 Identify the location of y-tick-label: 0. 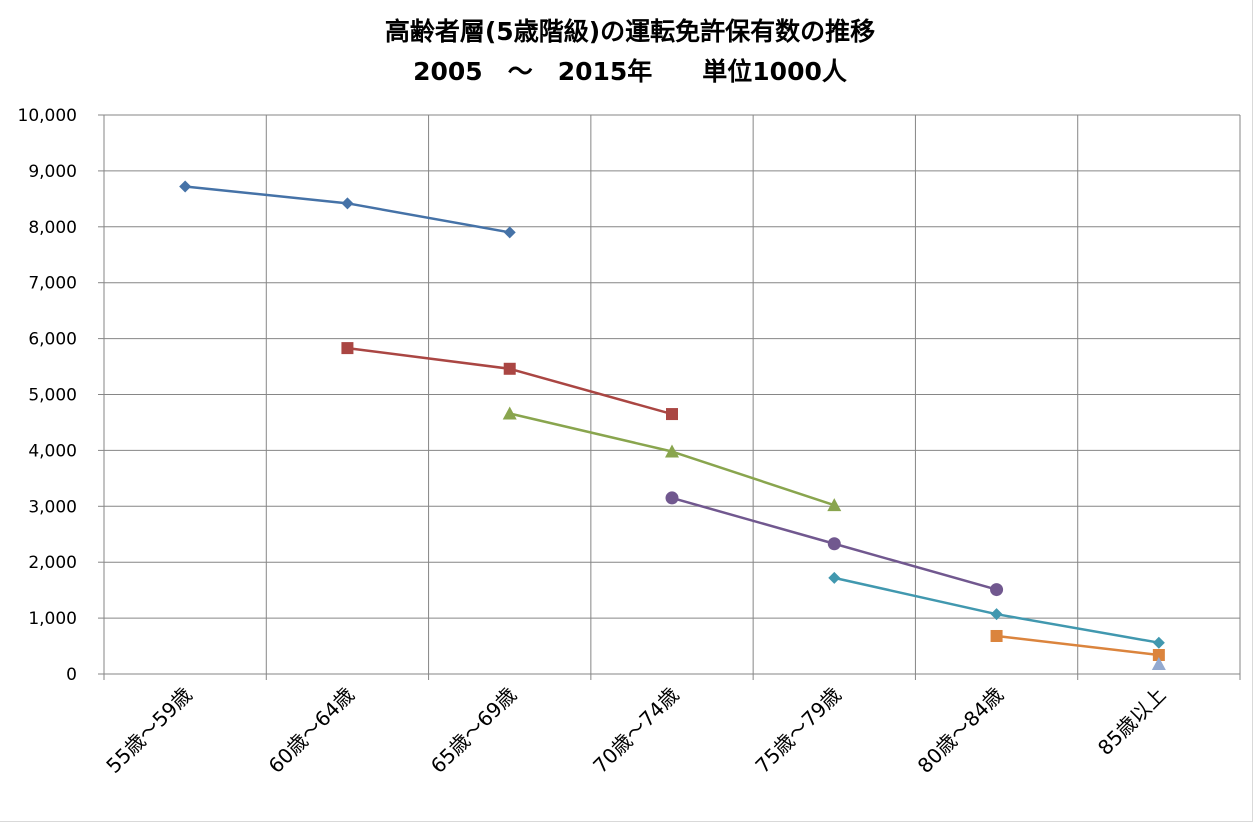
(71, 675).